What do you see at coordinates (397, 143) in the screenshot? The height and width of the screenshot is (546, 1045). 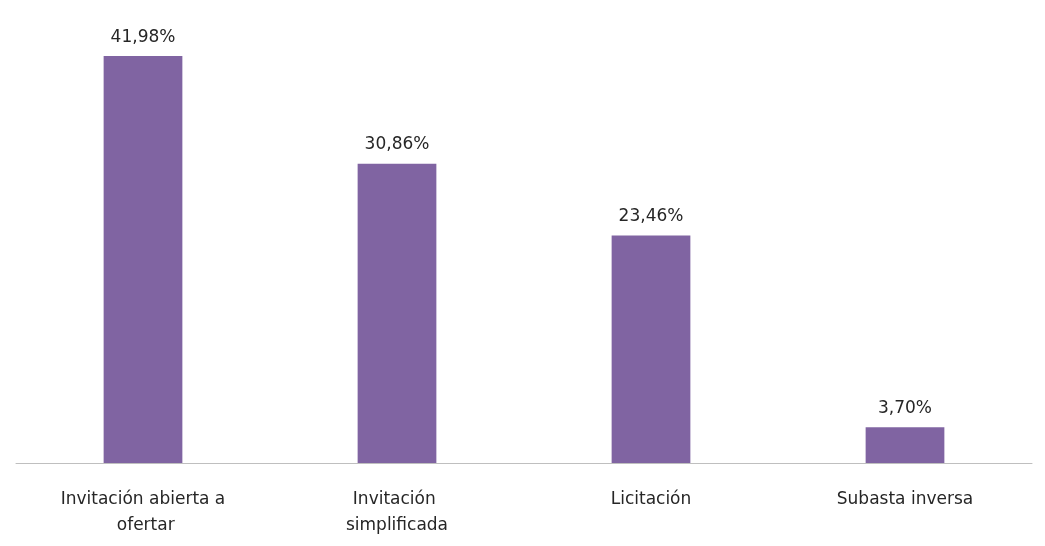 I see `data-label: 30,86%` at bounding box center [397, 143].